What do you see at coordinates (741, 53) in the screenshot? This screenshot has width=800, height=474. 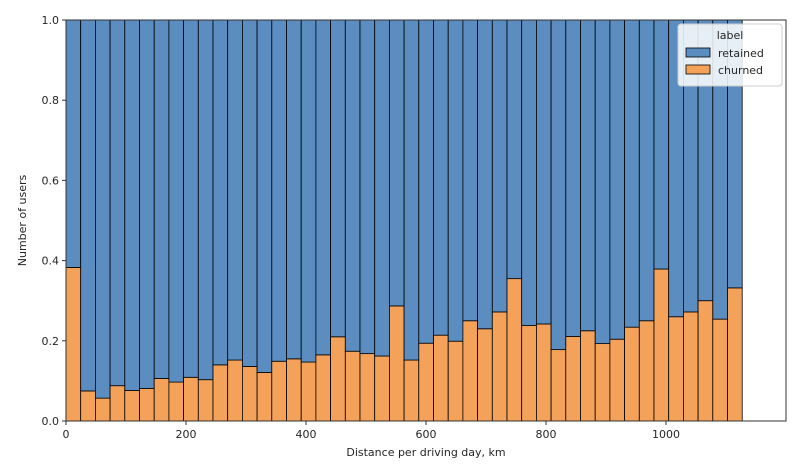 I see `legend-label-retained: retained` at bounding box center [741, 53].